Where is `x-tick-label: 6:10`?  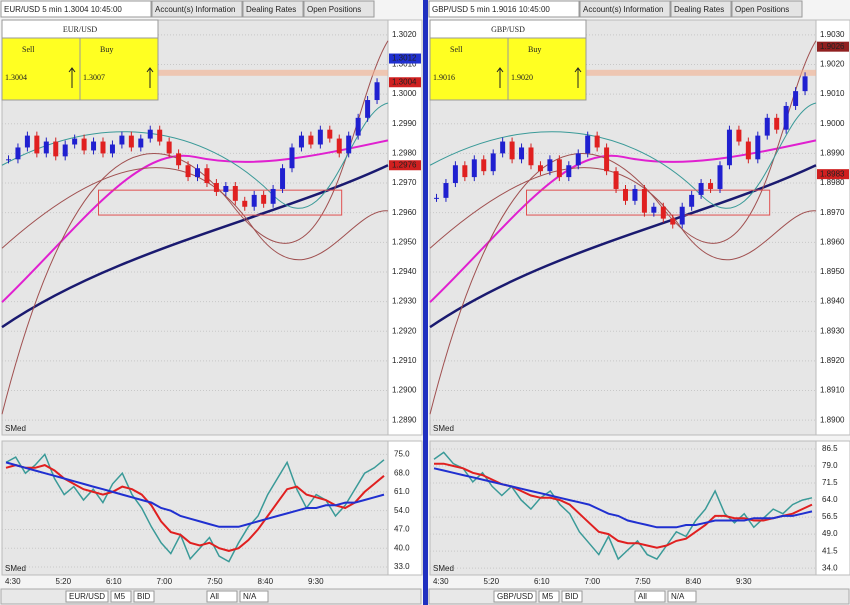
x-tick-label: 6:10 is located at coordinates (542, 581).